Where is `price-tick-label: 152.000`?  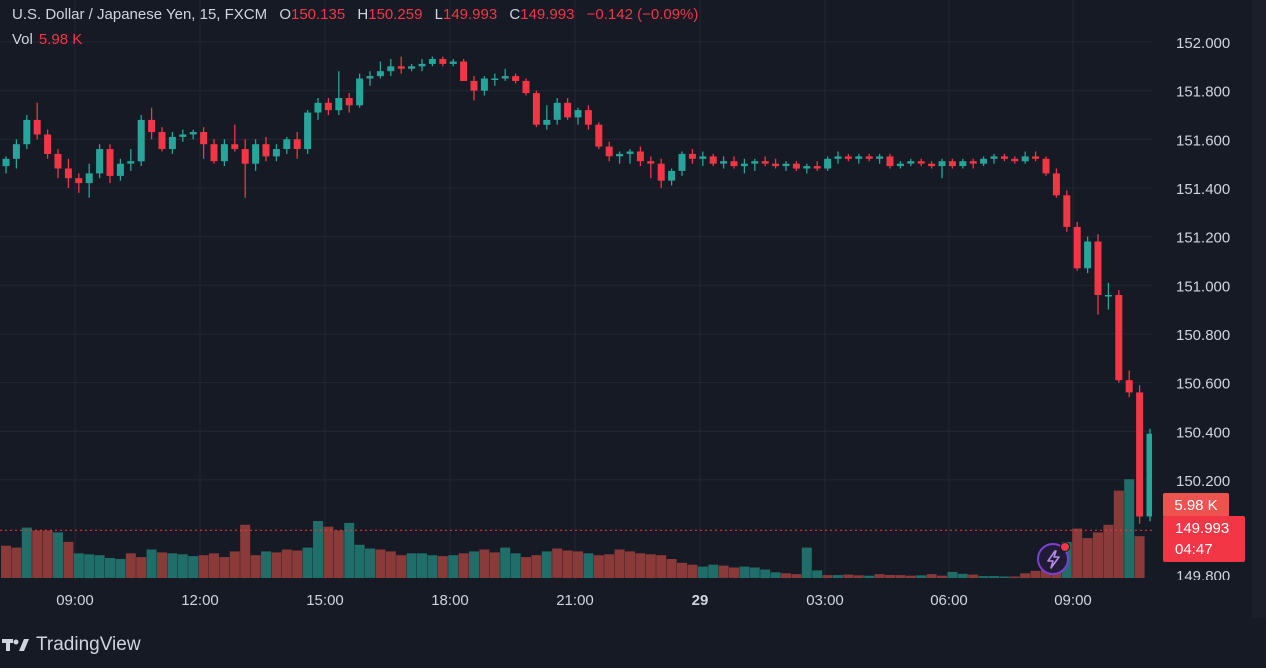
price-tick-label: 152.000 is located at coordinates (1203, 43).